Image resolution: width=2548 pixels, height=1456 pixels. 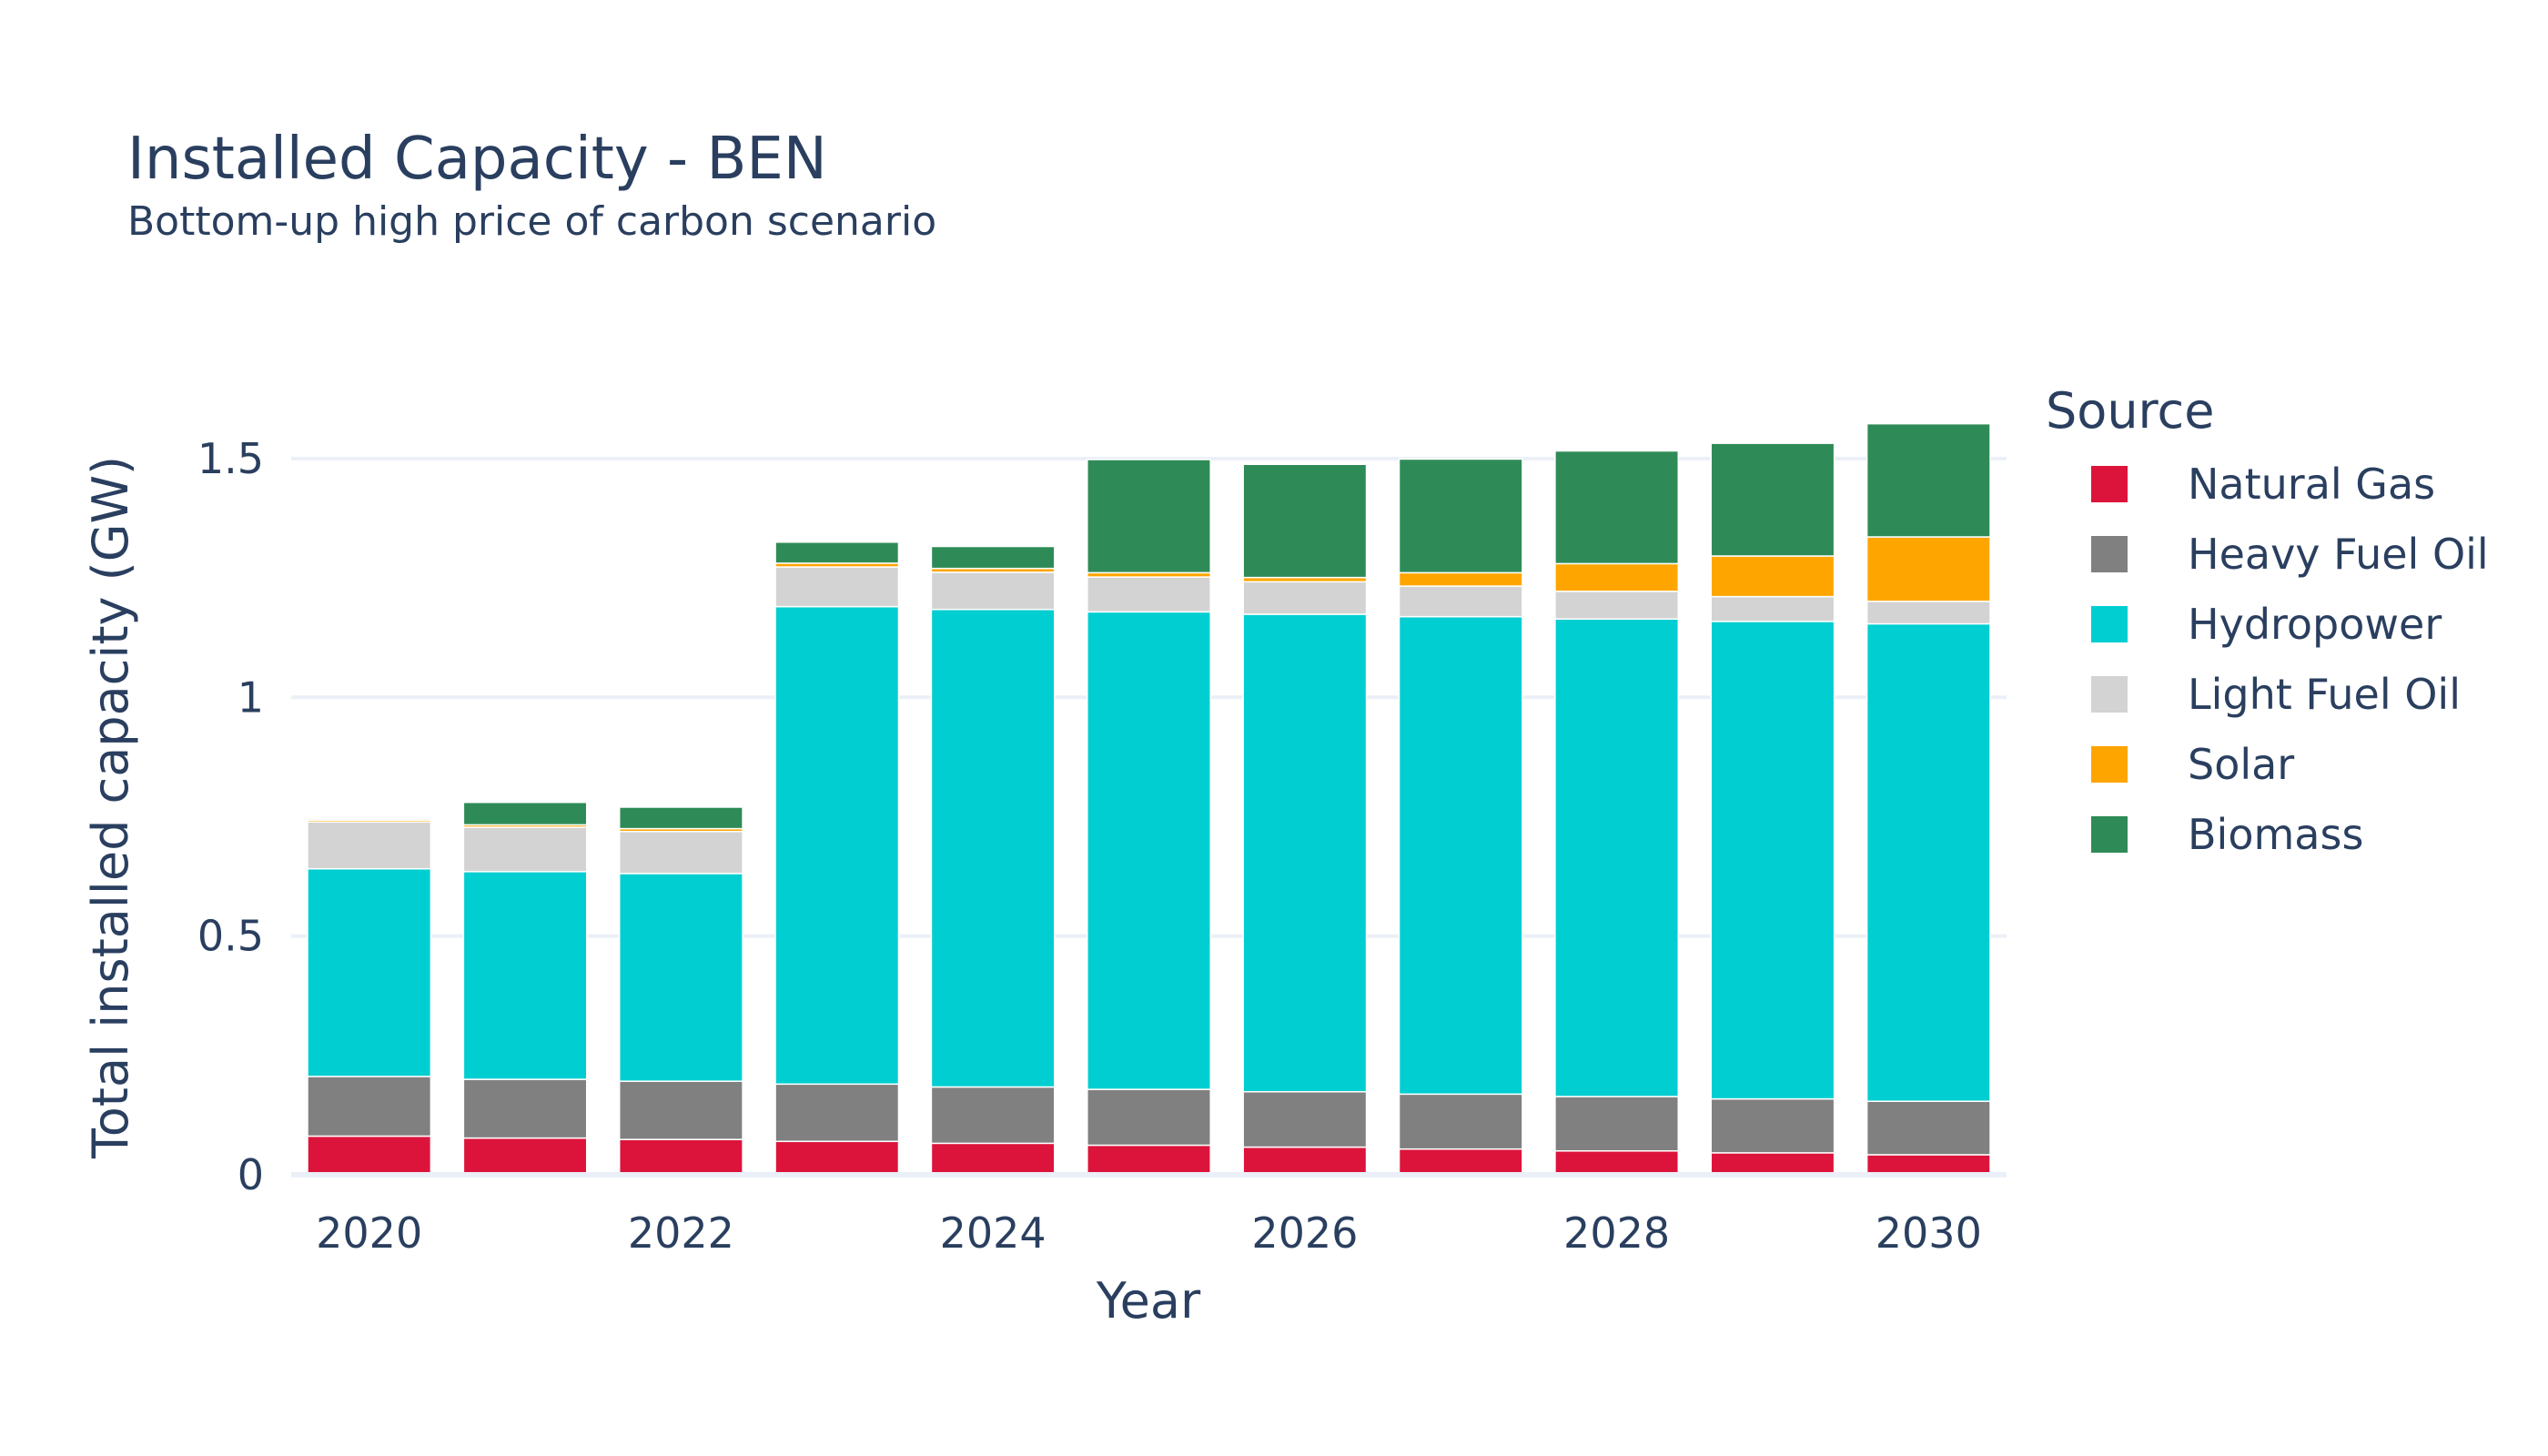 I want to click on legend-item-natural-gas: Natural Gas, so click(x=2290, y=484).